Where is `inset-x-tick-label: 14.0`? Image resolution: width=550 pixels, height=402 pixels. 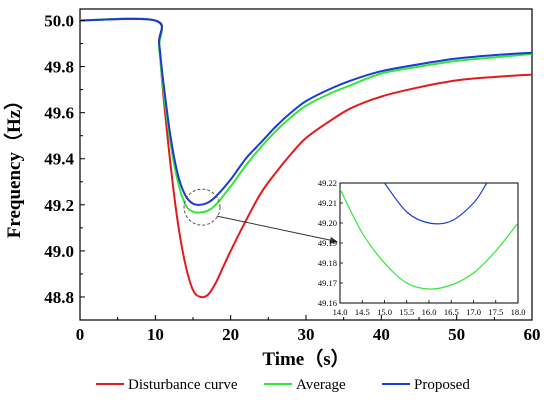
inset-x-tick-label: 14.0 is located at coordinates (340, 312).